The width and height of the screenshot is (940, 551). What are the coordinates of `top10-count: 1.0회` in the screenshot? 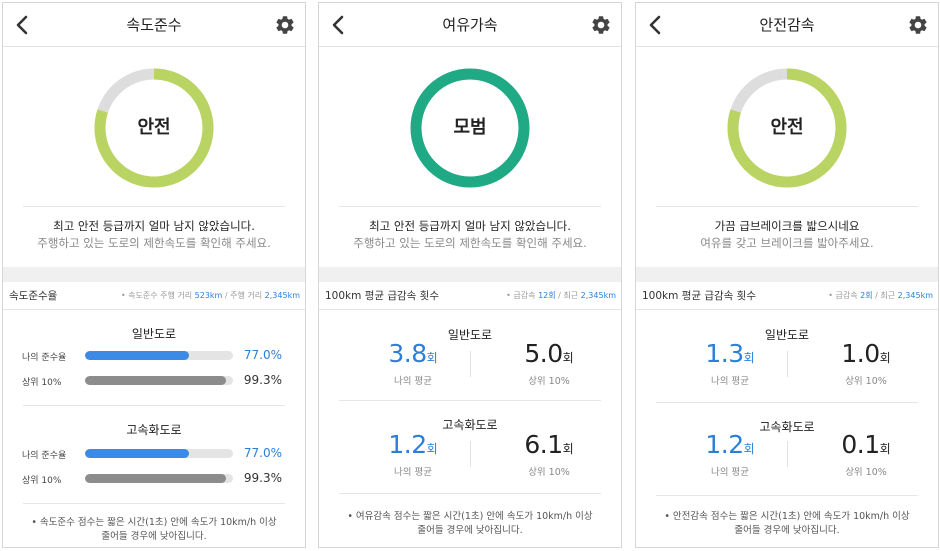 It's located at (866, 353).